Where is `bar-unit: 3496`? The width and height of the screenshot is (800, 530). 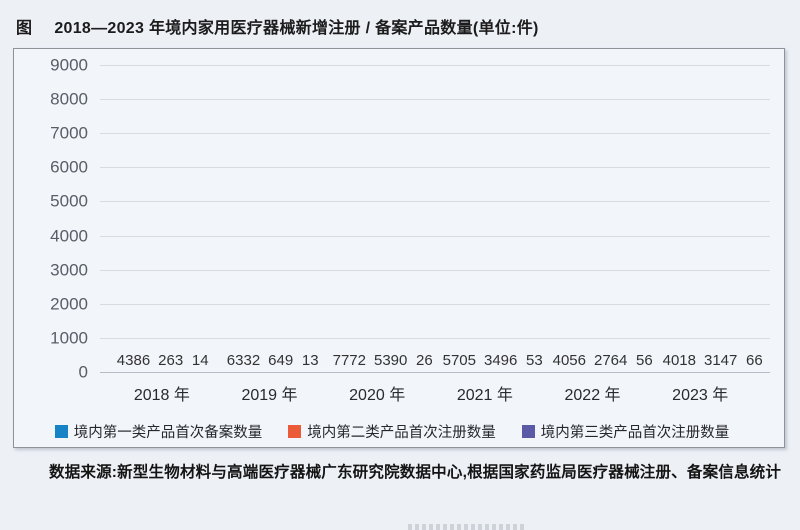 bar-unit: 3496 is located at coordinates (501, 362).